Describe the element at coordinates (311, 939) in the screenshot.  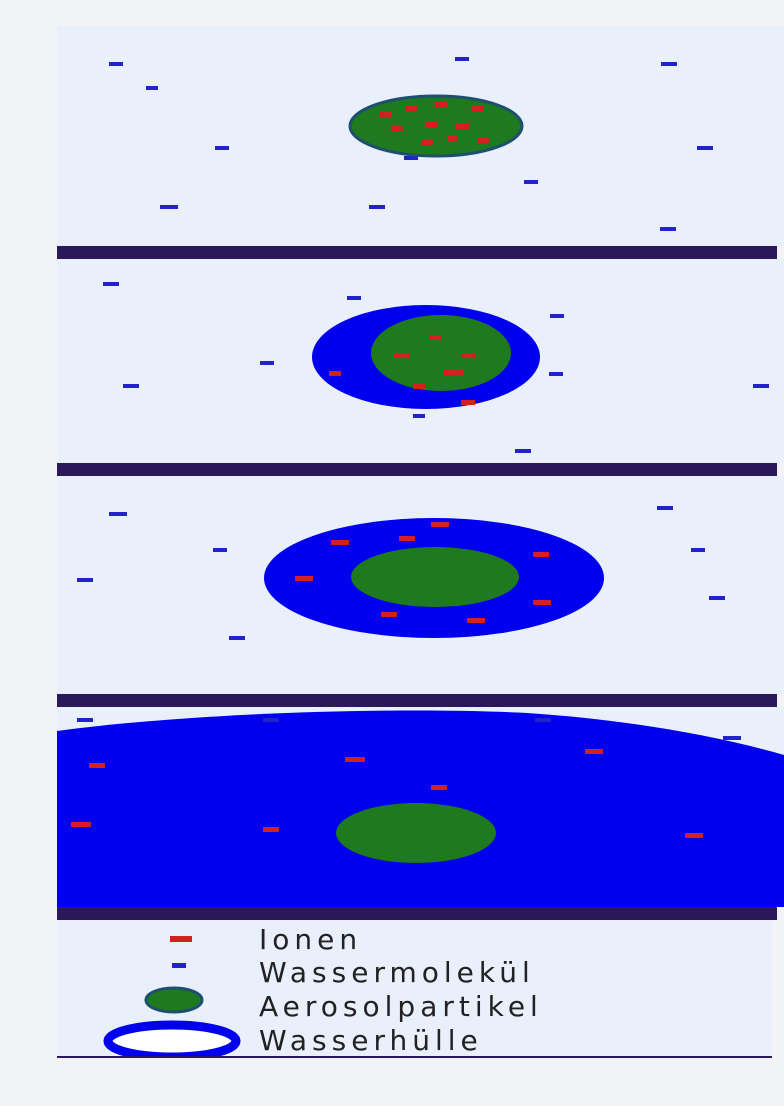
I see `legend-label-ions: Ionen` at that location.